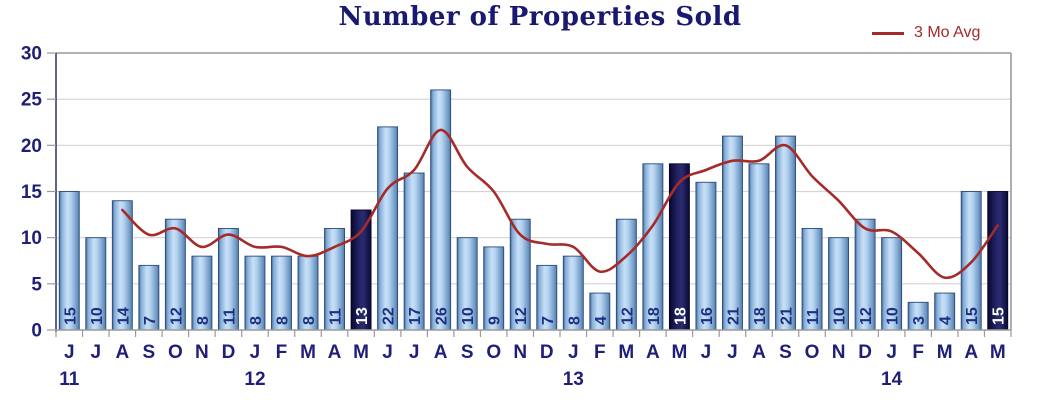  I want to click on year-label: 11, so click(69, 379).